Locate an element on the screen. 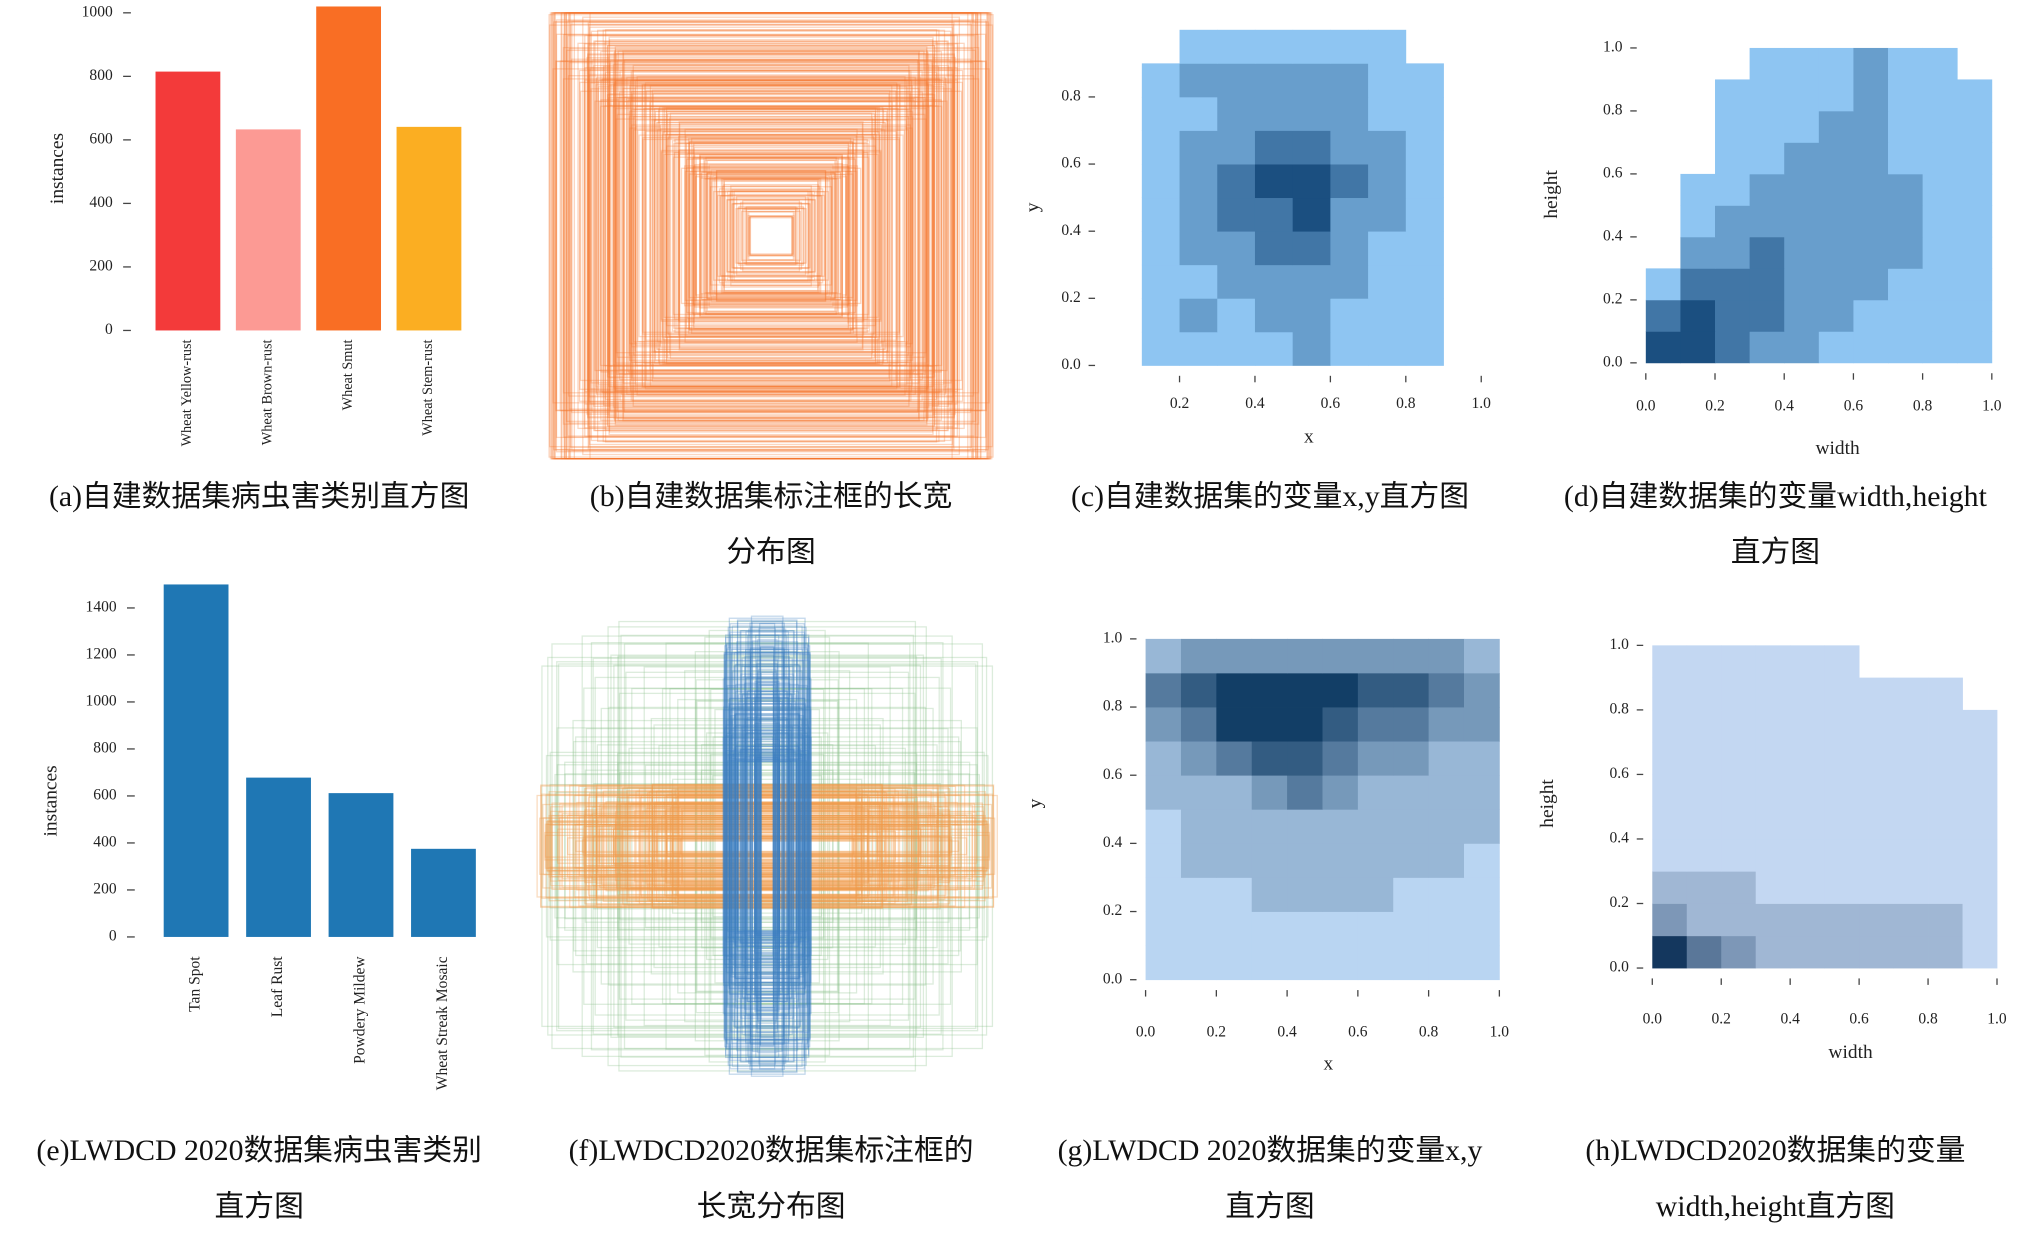 The width and height of the screenshot is (2032, 1235). x-tick-label: 0.0 is located at coordinates (1646, 405).